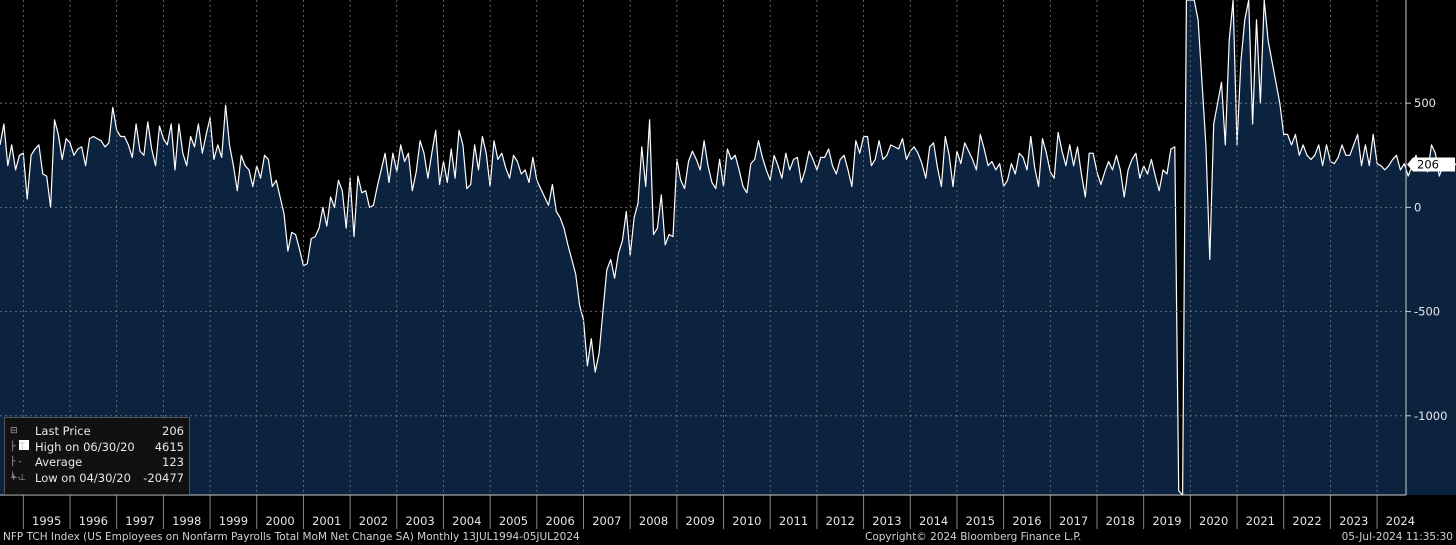 Image resolution: width=1456 pixels, height=545 pixels. Describe the element at coordinates (139, 521) in the screenshot. I see `x-tick-label: 1997` at that location.